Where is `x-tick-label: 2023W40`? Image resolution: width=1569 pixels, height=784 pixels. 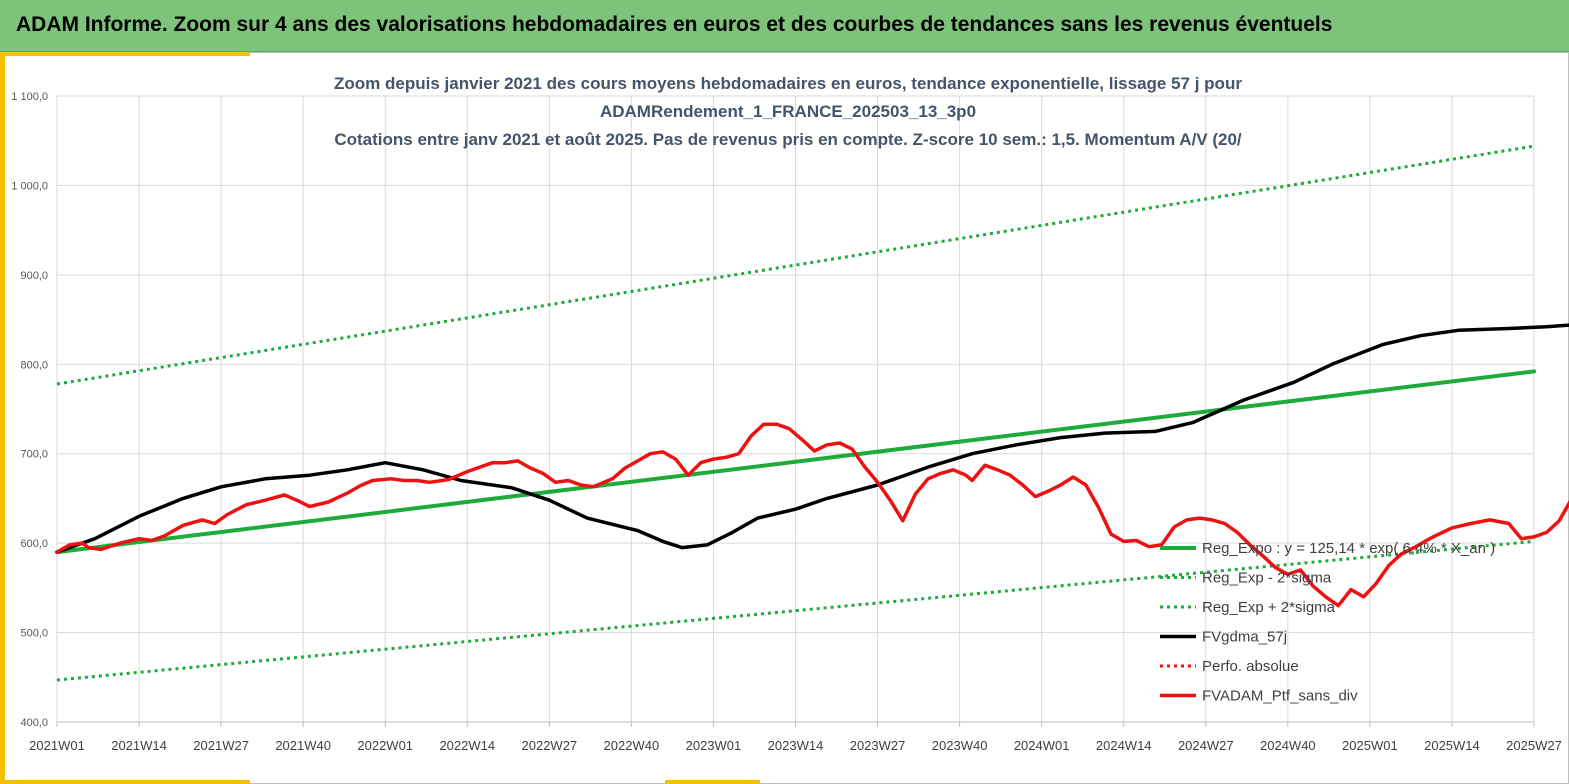
x-tick-label: 2023W40 is located at coordinates (960, 745).